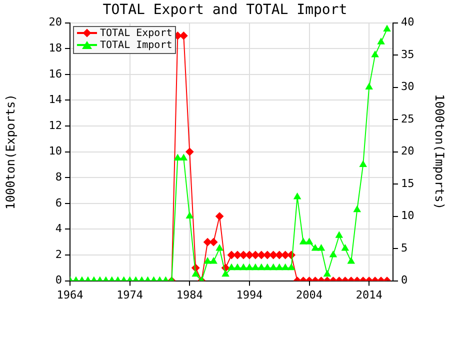  Describe the element at coordinates (55, 73) in the screenshot. I see `y-tick-label: 16` at that location.